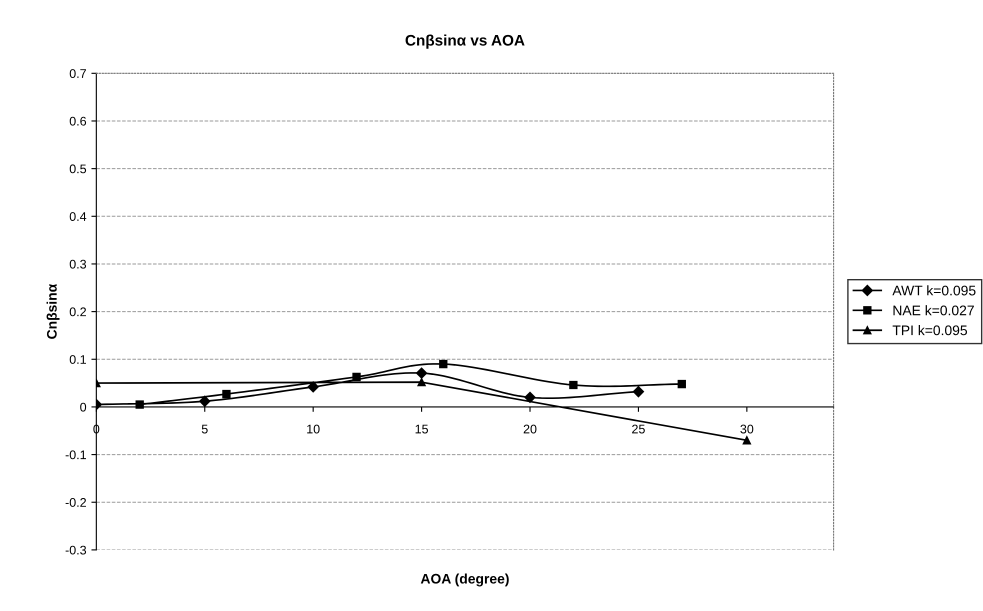 The height and width of the screenshot is (611, 983). I want to click on x-tick-label: 20, so click(530, 429).